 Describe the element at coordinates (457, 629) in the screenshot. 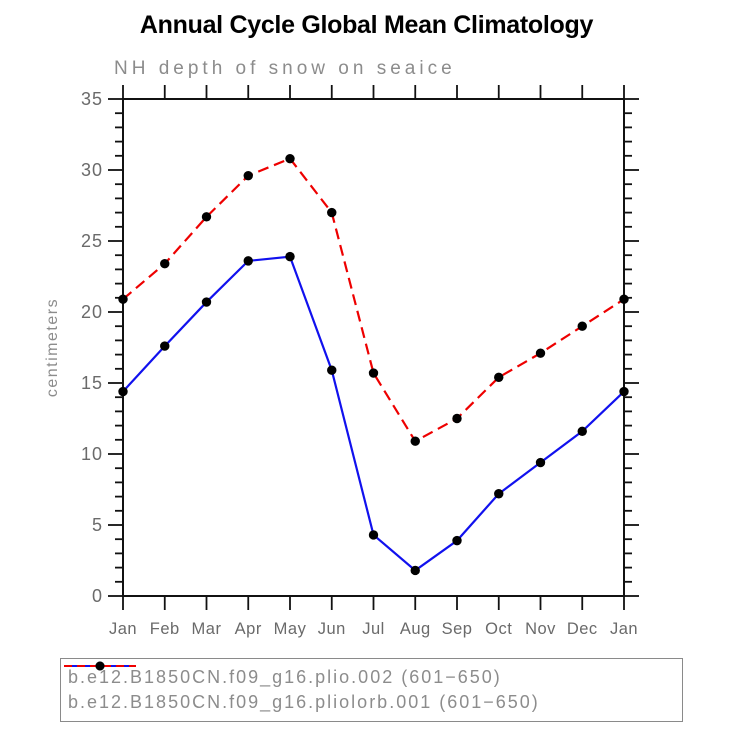

I see `x-tick-label: Sep` at that location.